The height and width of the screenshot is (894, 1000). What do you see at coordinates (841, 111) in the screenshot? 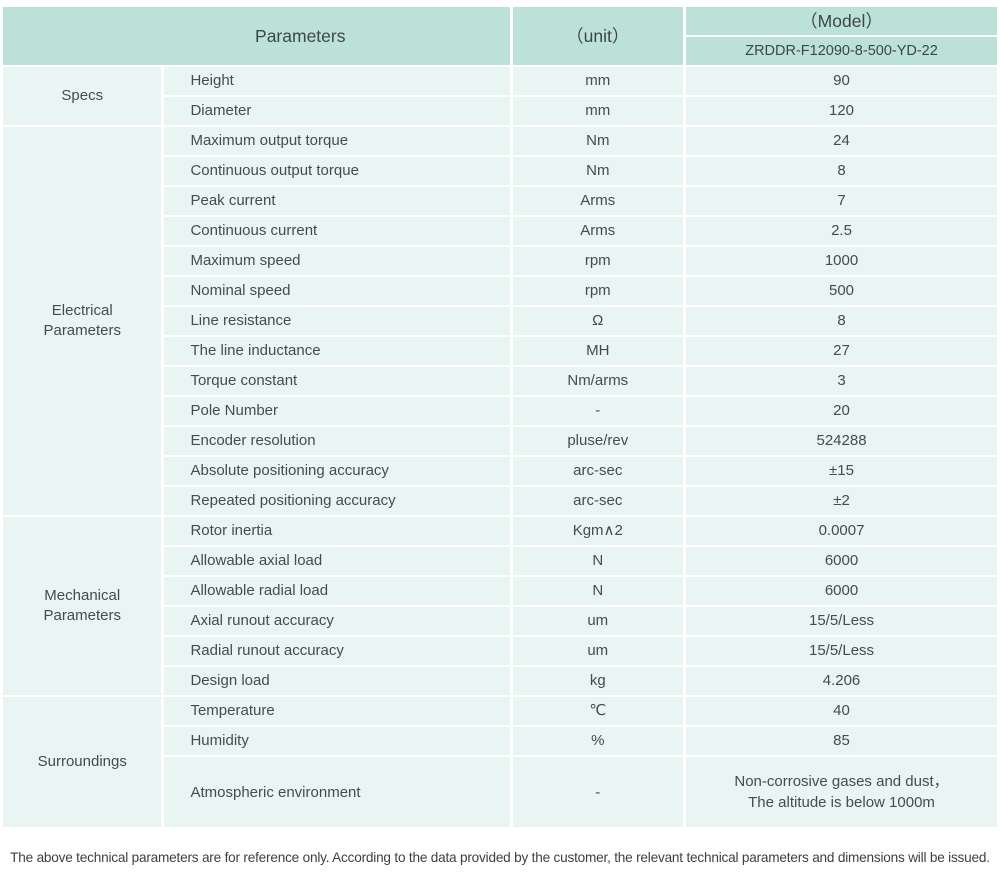
I see `value-cell: 120` at bounding box center [841, 111].